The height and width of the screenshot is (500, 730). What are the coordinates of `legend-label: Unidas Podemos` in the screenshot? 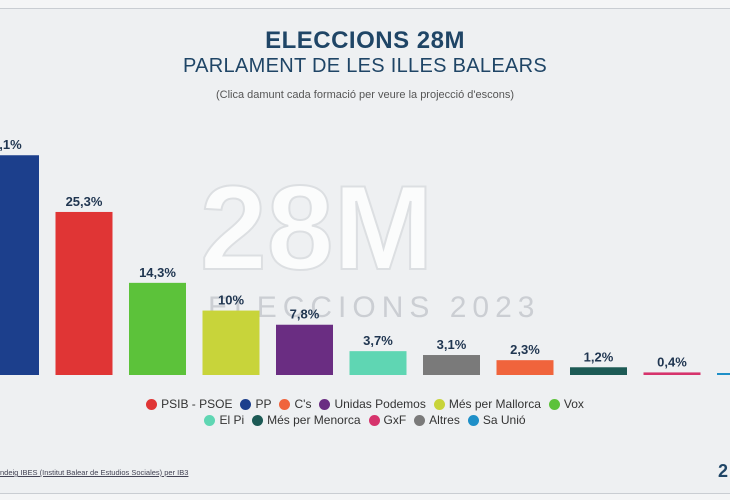 It's located at (380, 404).